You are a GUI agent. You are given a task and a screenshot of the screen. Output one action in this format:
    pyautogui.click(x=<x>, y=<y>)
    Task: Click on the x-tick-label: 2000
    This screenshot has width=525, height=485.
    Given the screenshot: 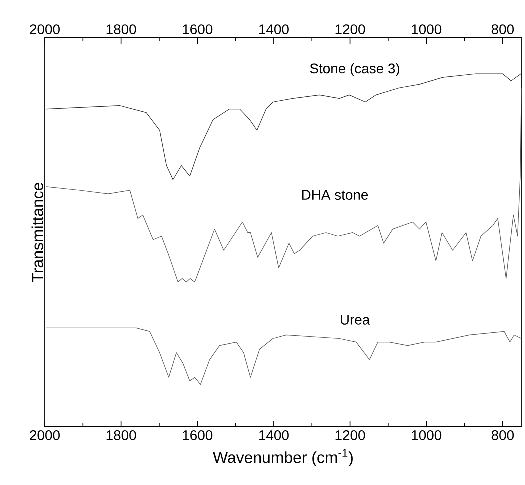 What is the action you would take?
    pyautogui.click(x=45, y=435)
    